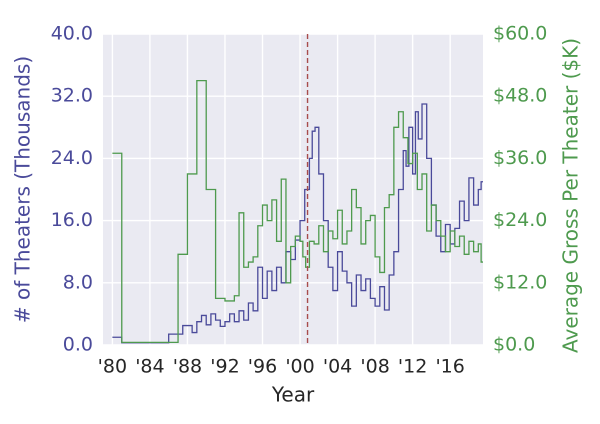 The width and height of the screenshot is (600, 424). I want to click on y-left-tick-label: 0.0, so click(78, 345).